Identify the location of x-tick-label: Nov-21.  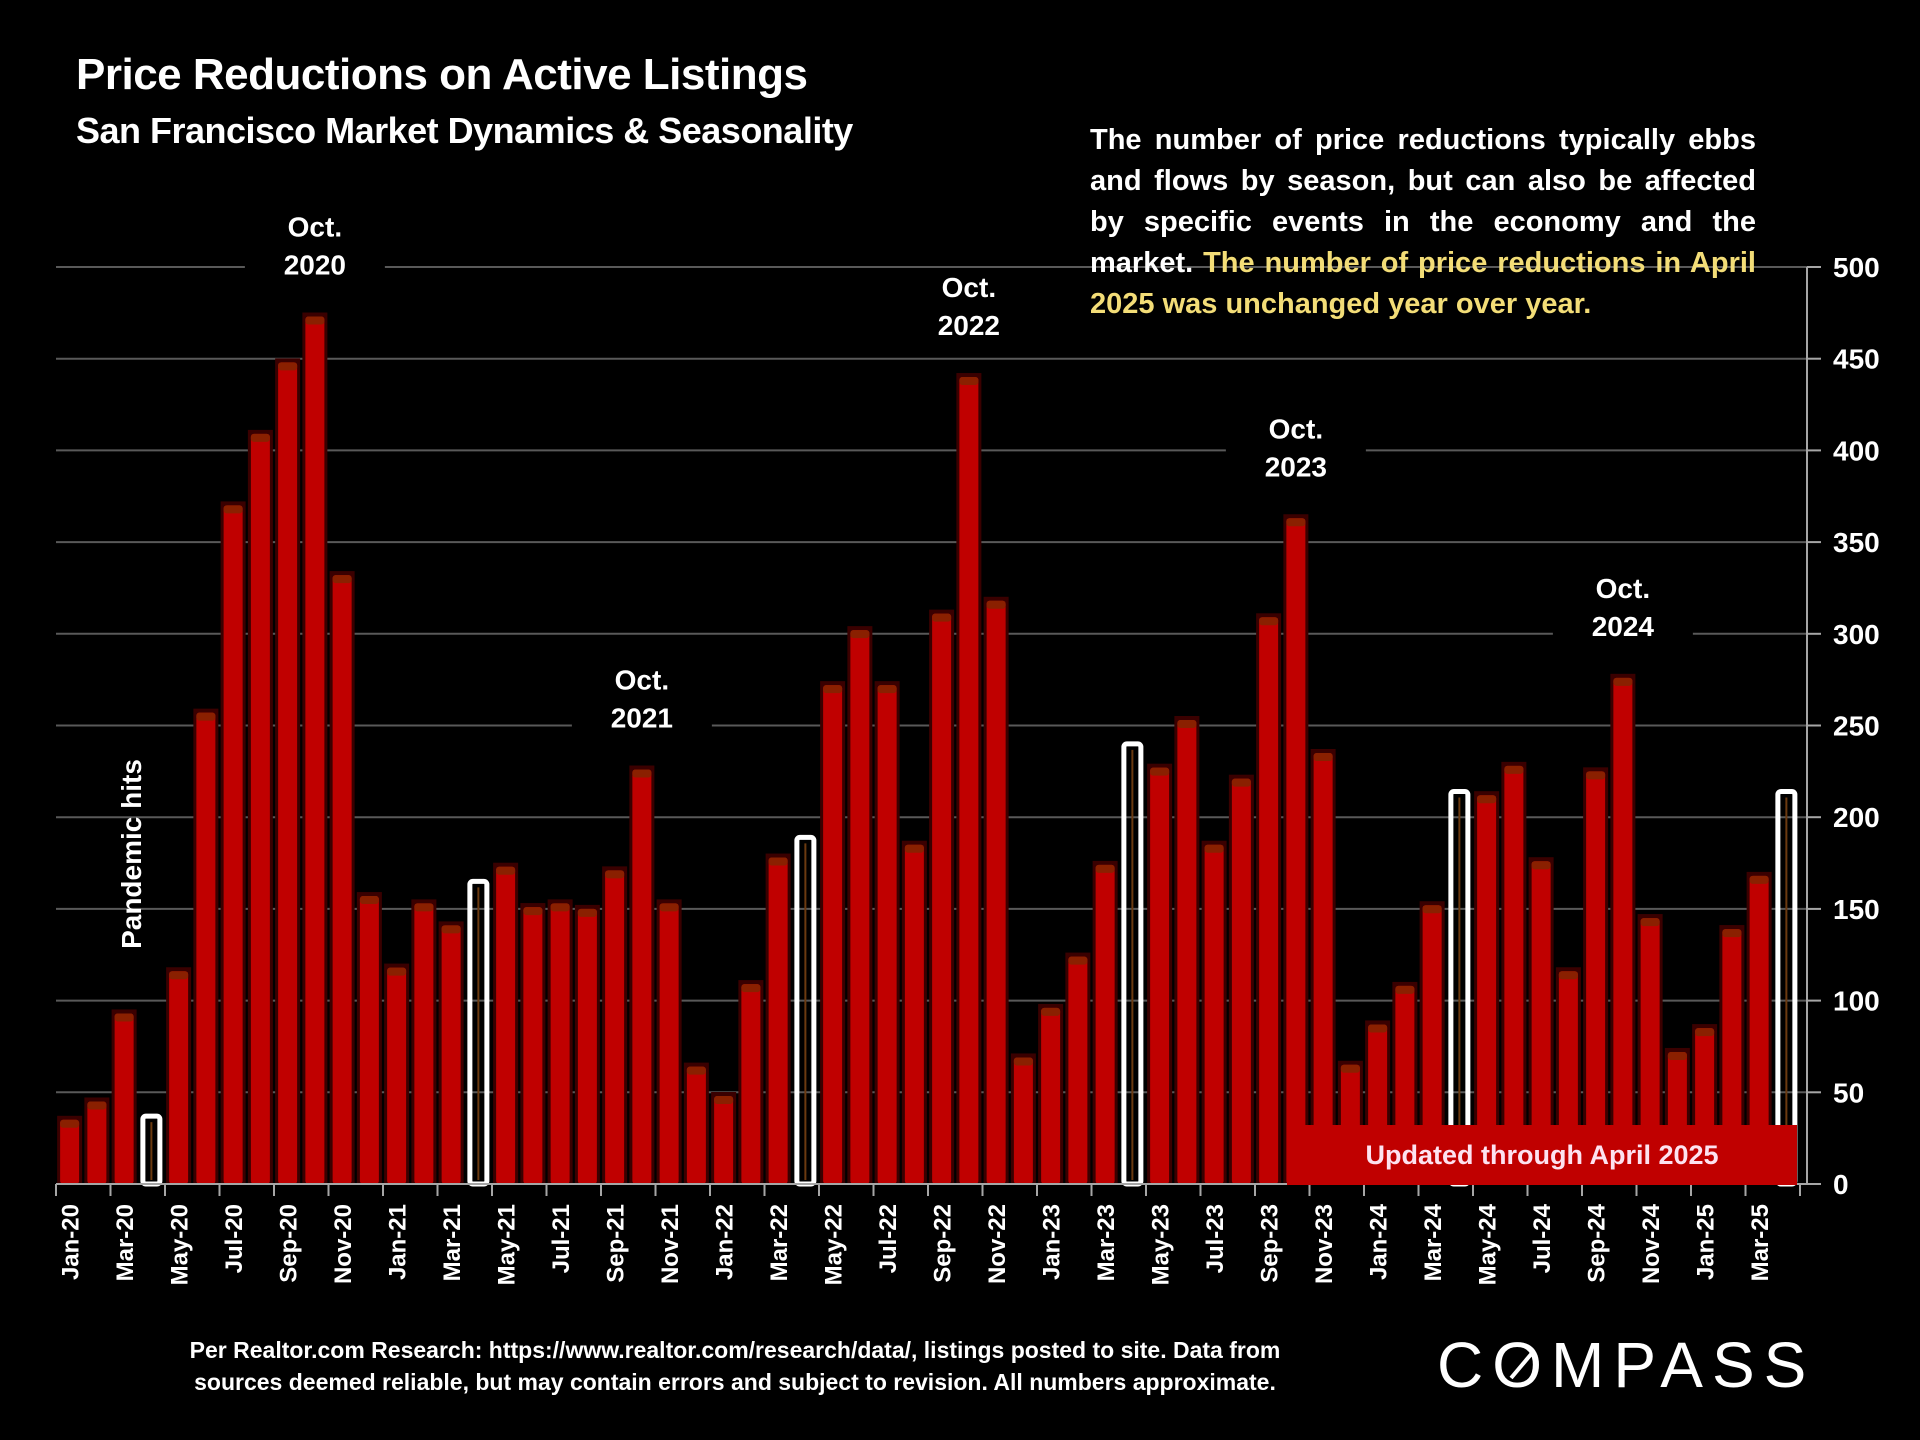
(670, 1244).